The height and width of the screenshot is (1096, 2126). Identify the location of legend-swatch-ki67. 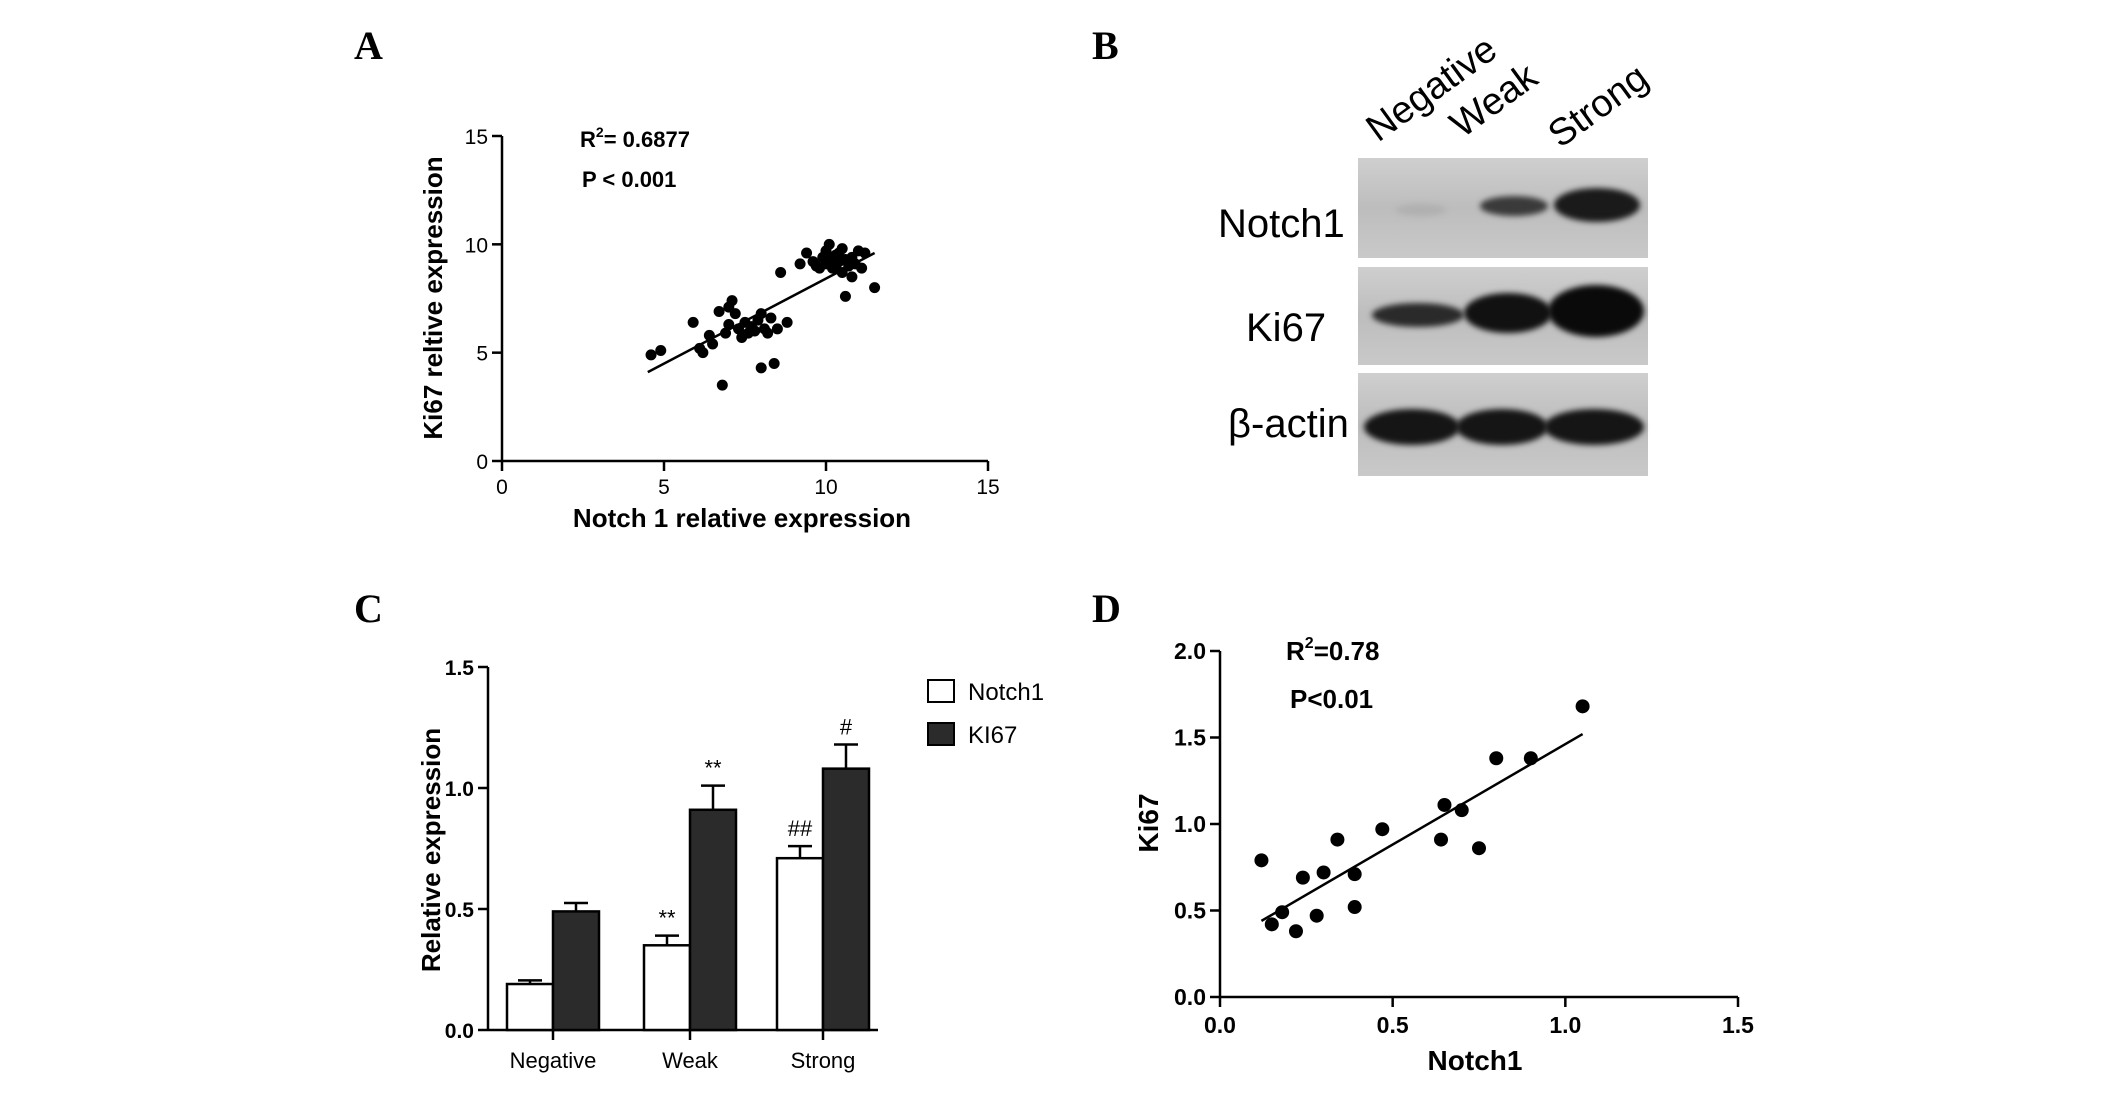
(941, 734).